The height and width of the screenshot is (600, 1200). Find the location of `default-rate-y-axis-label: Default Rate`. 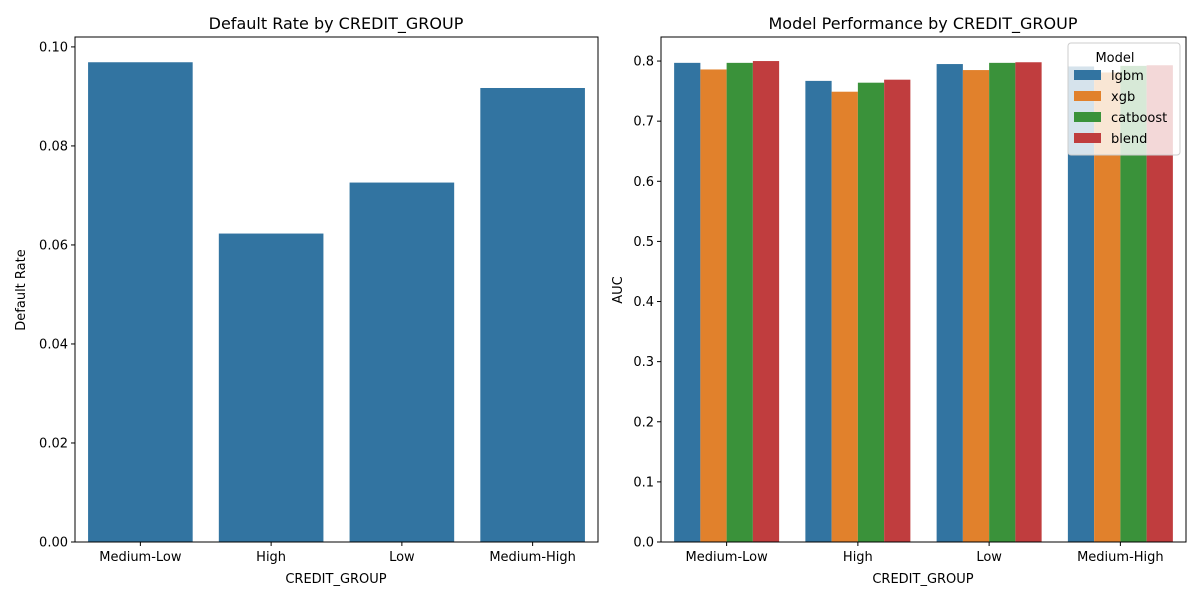

default-rate-y-axis-label: Default Rate is located at coordinates (21, 289).